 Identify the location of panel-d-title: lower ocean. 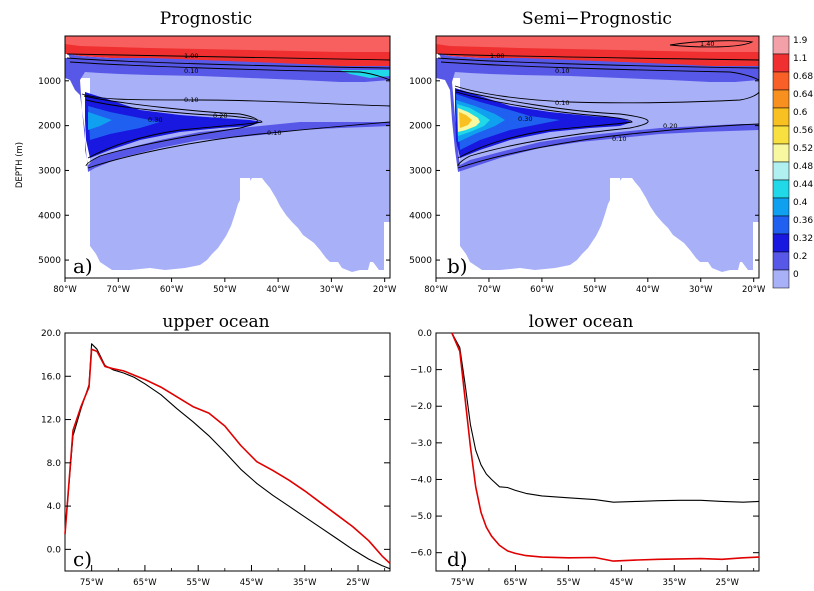
(581, 322).